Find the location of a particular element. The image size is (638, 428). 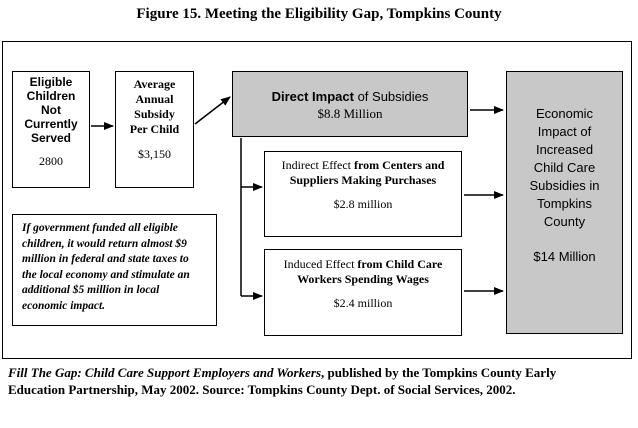

economic-line-3: Increased is located at coordinates (564, 149).